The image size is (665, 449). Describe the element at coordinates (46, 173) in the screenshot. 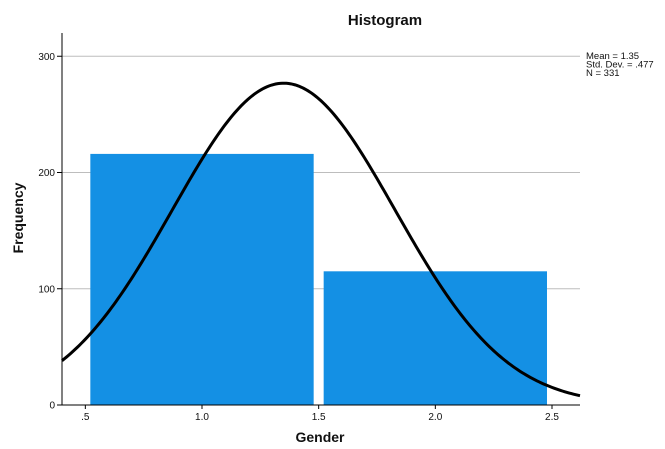

I see `y-tick-label: 200` at that location.